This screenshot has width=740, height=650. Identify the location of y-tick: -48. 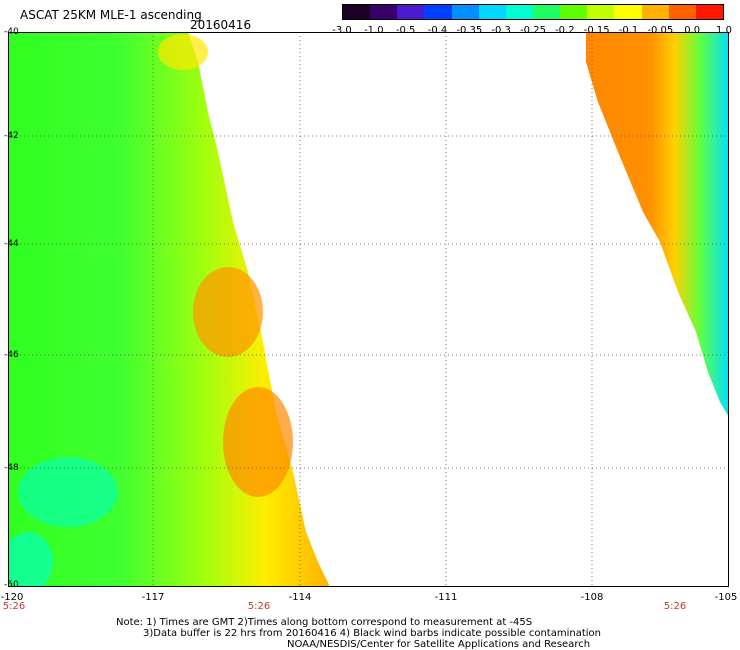
(11, 468).